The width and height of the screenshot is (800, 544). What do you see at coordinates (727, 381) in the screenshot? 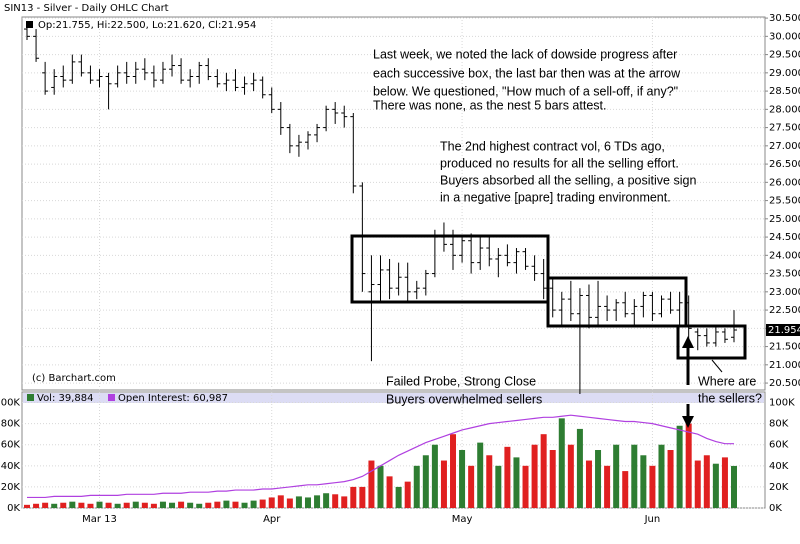
I see `annotation: Where are` at bounding box center [727, 381].